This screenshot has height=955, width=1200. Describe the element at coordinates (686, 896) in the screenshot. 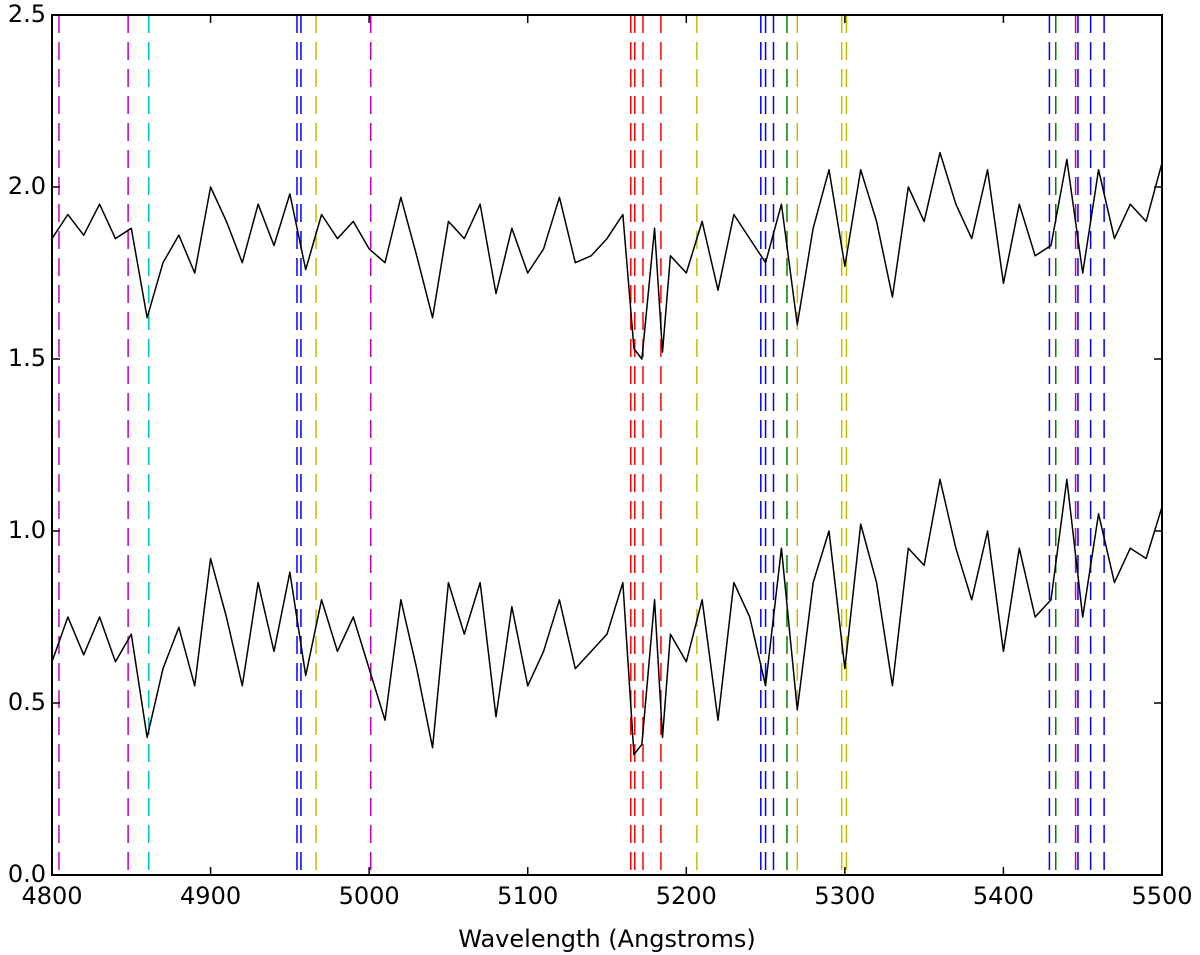

I see `x-tick-label: 5200` at that location.